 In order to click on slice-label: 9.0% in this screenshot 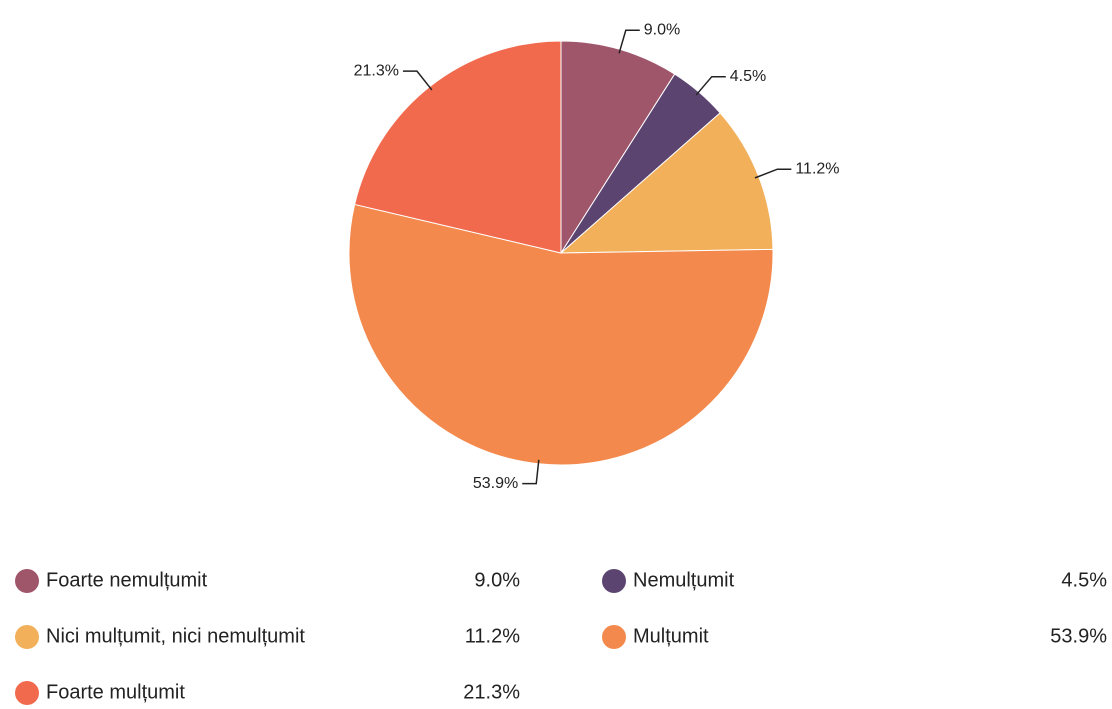, I will do `click(662, 29)`.